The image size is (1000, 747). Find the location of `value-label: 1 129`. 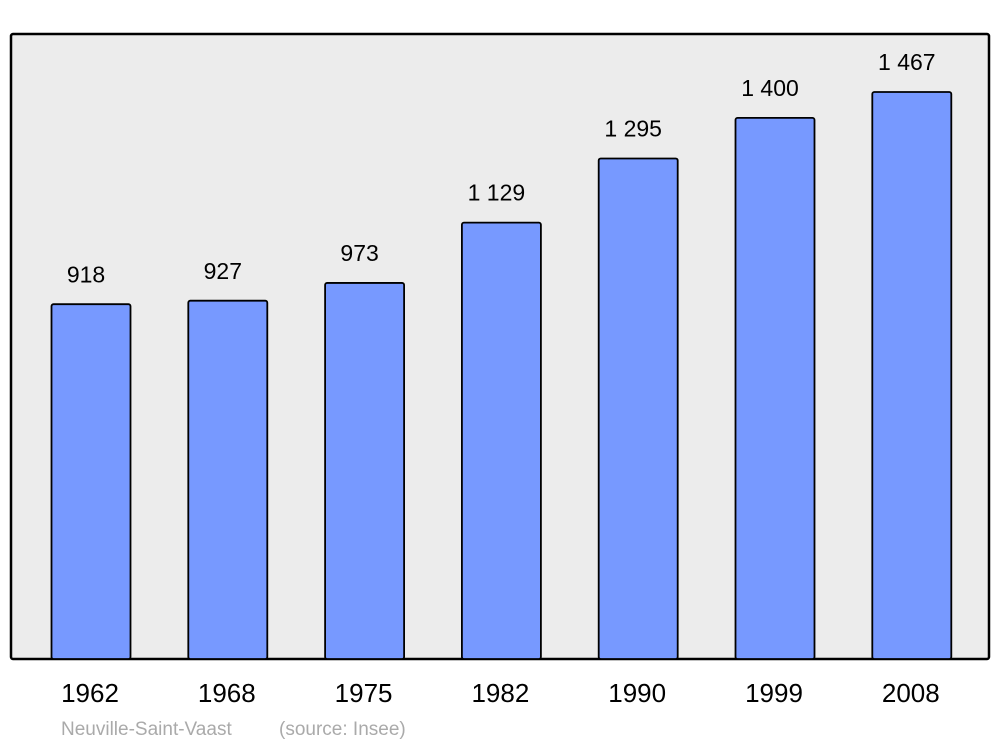

value-label: 1 129 is located at coordinates (497, 193).